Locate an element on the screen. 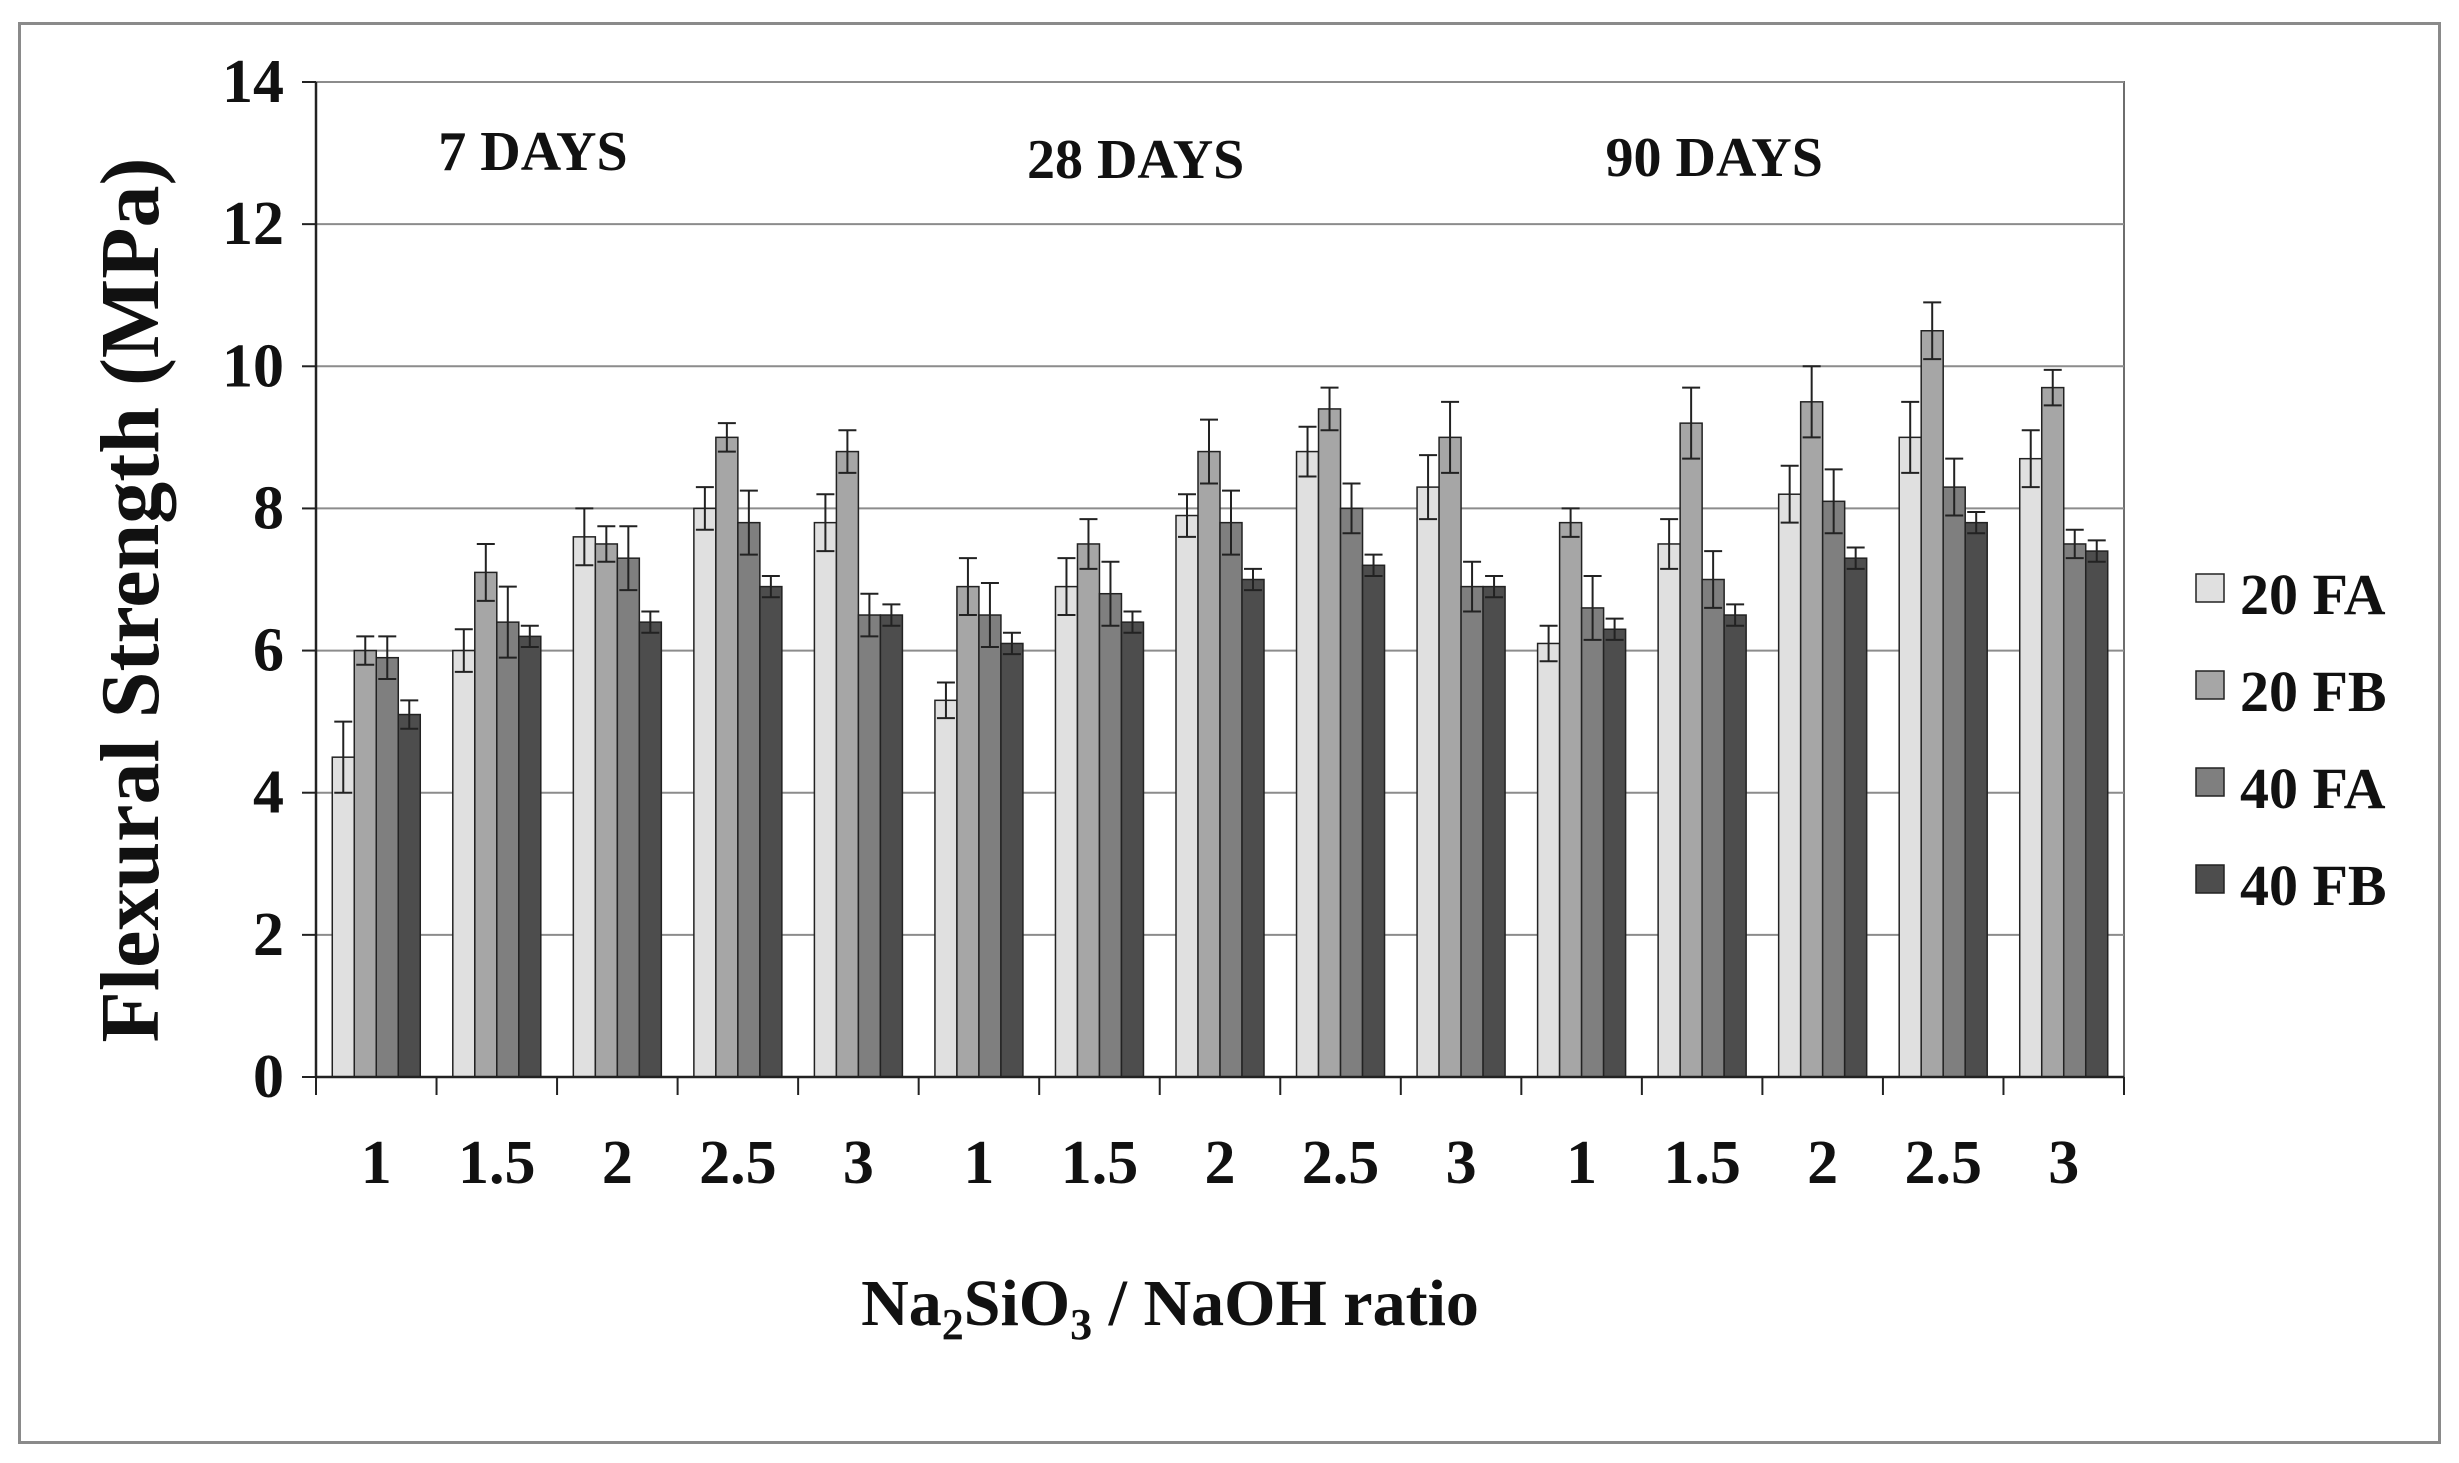 This screenshot has height=1463, width=2459. legend: 20 FA 20 FB 40 FA 40 FB is located at coordinates (2291, 740).